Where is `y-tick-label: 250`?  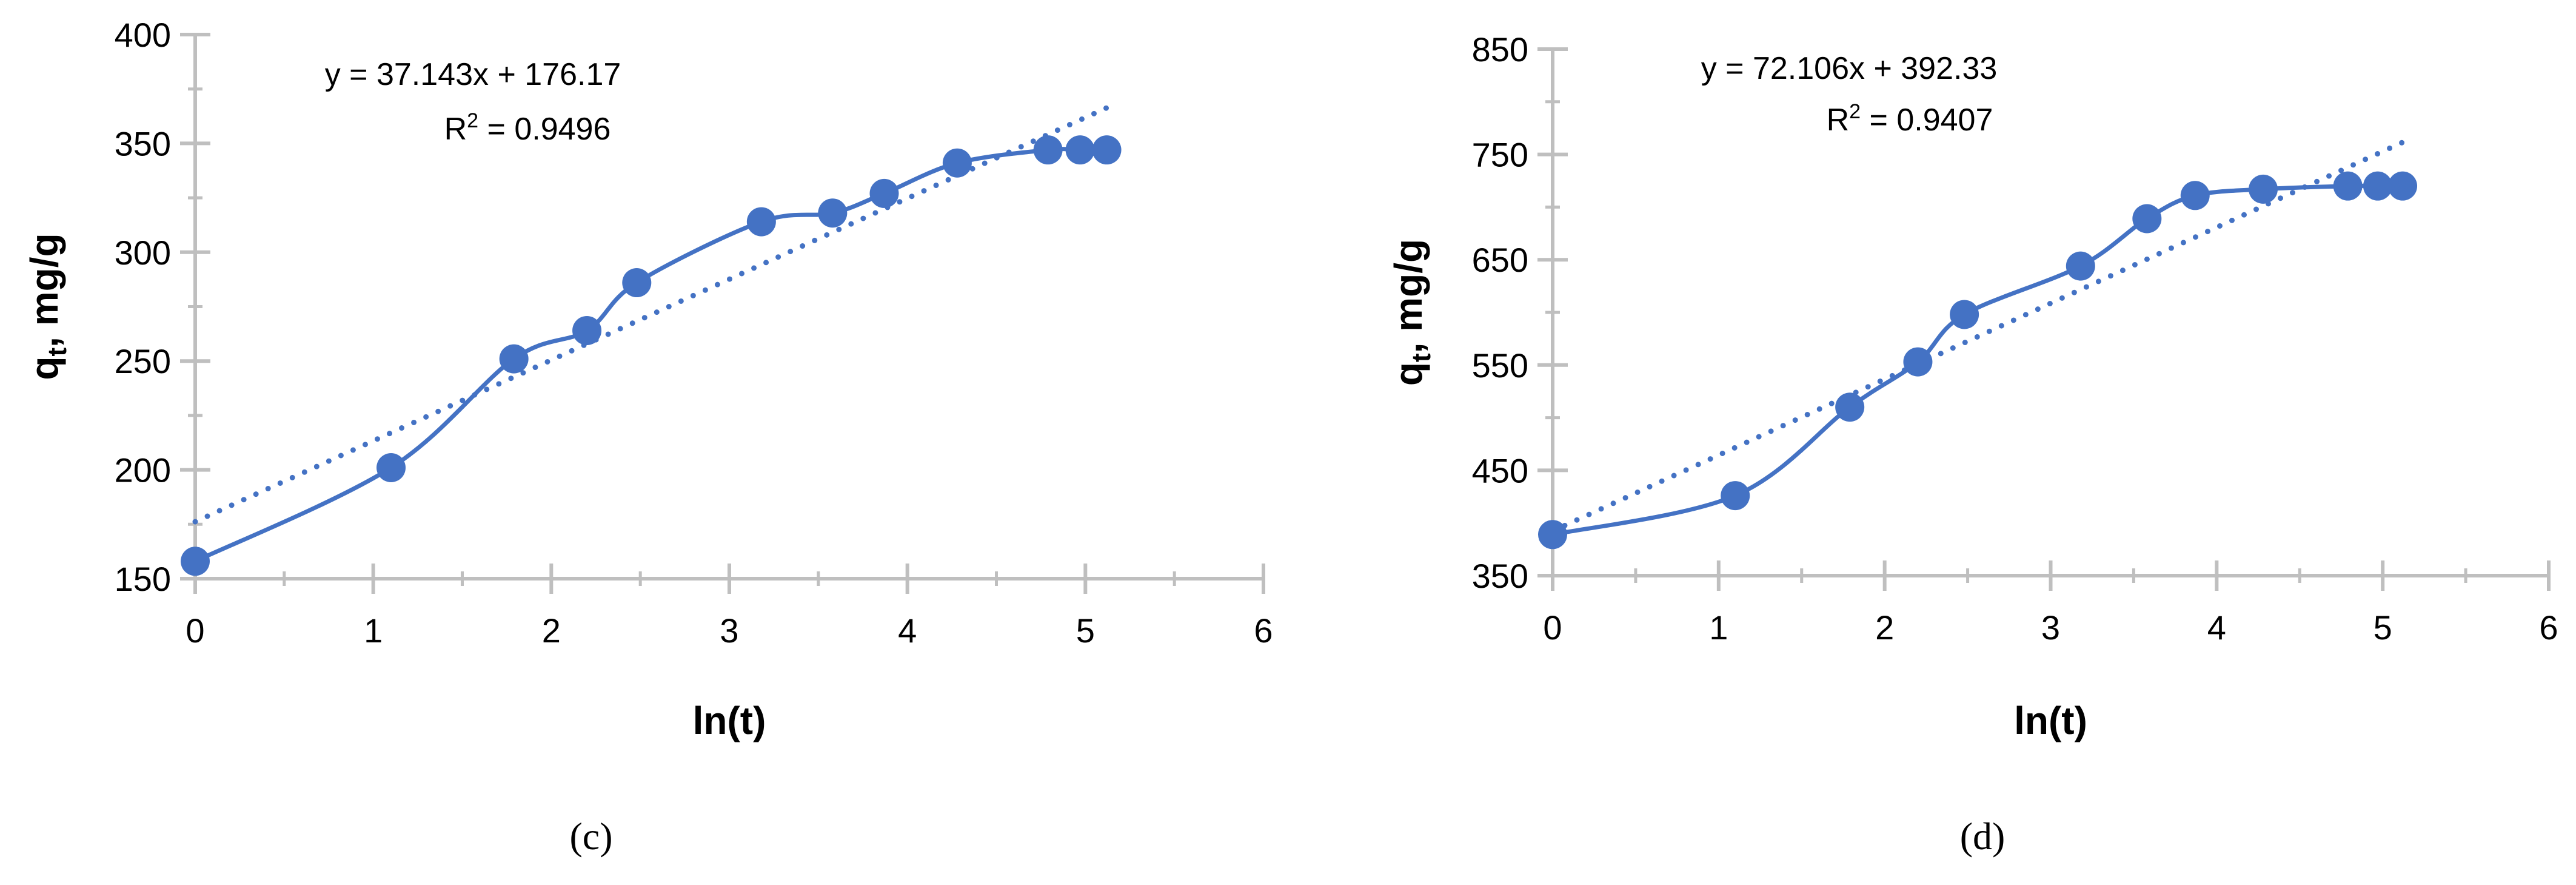 y-tick-label: 250 is located at coordinates (143, 361).